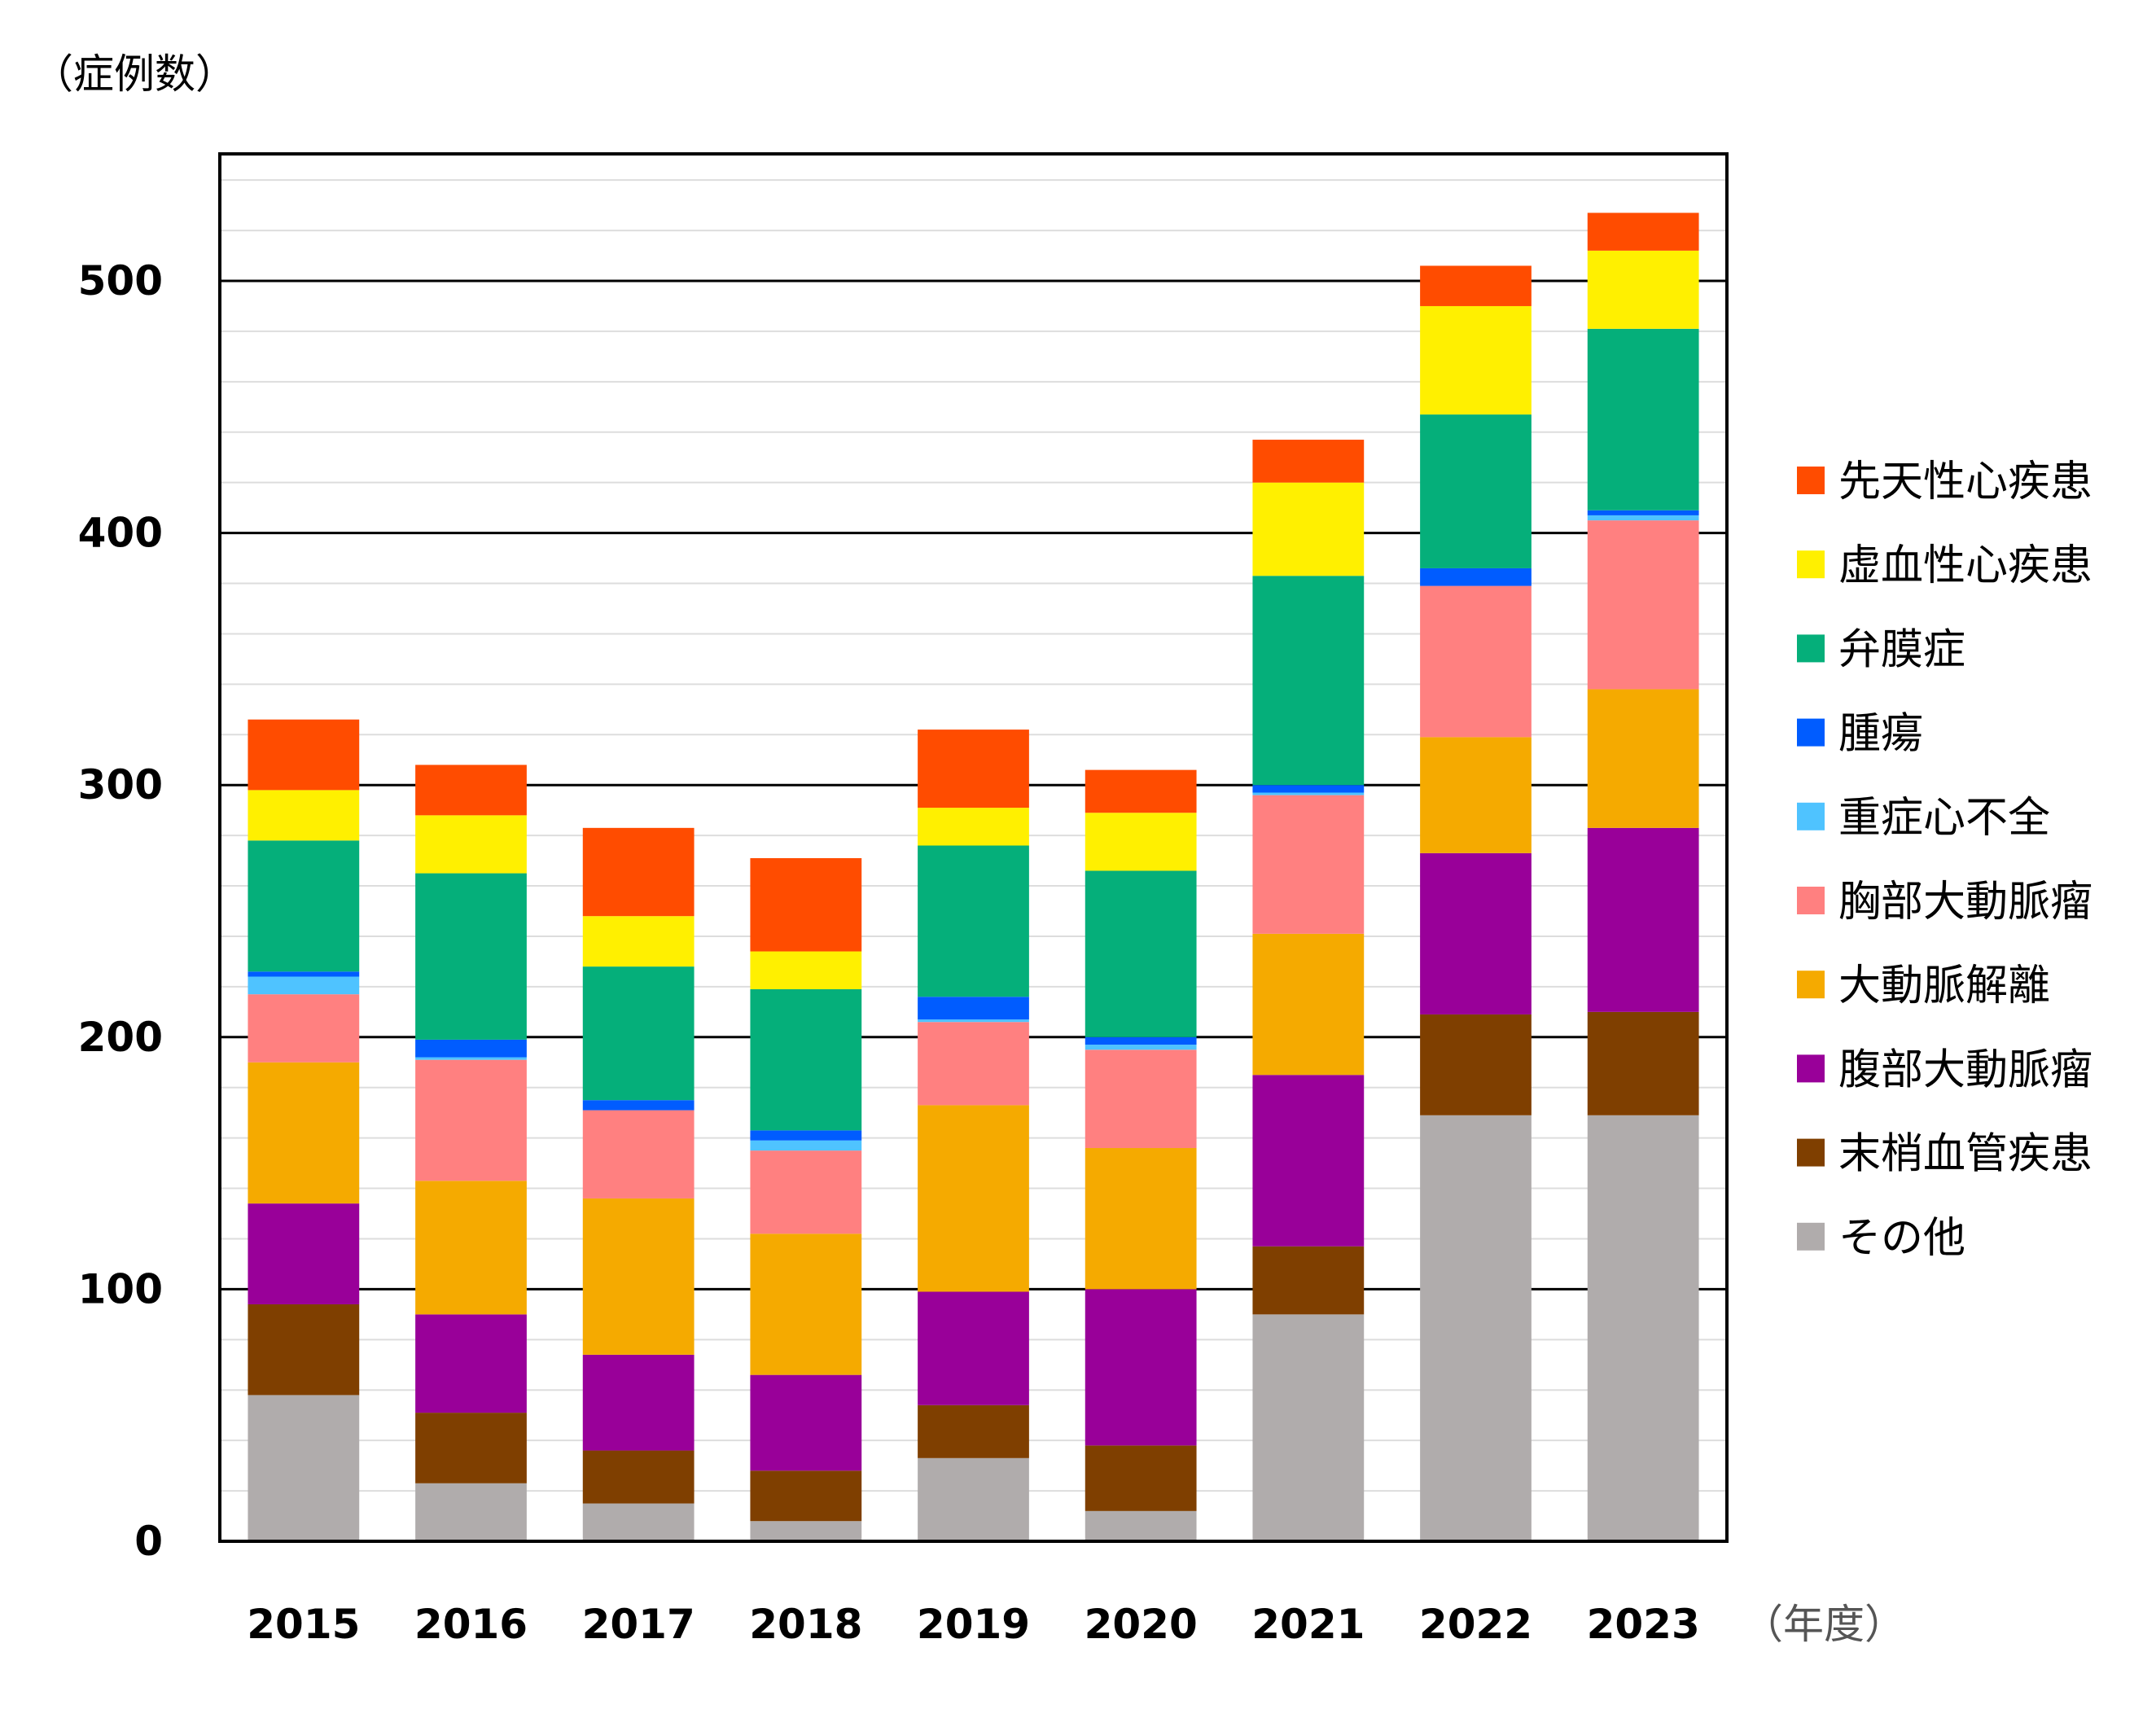 This screenshot has height=1709, width=2156. What do you see at coordinates (806, 1625) in the screenshot?
I see `x-tick-label: 2018` at bounding box center [806, 1625].